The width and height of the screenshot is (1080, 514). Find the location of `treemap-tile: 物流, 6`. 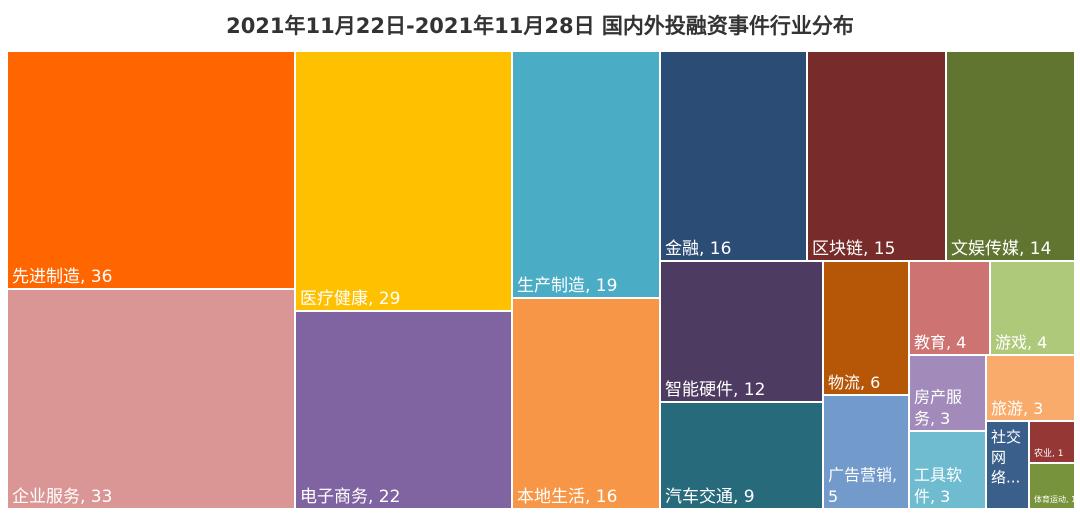

treemap-tile: 物流, 6 is located at coordinates (866, 328).